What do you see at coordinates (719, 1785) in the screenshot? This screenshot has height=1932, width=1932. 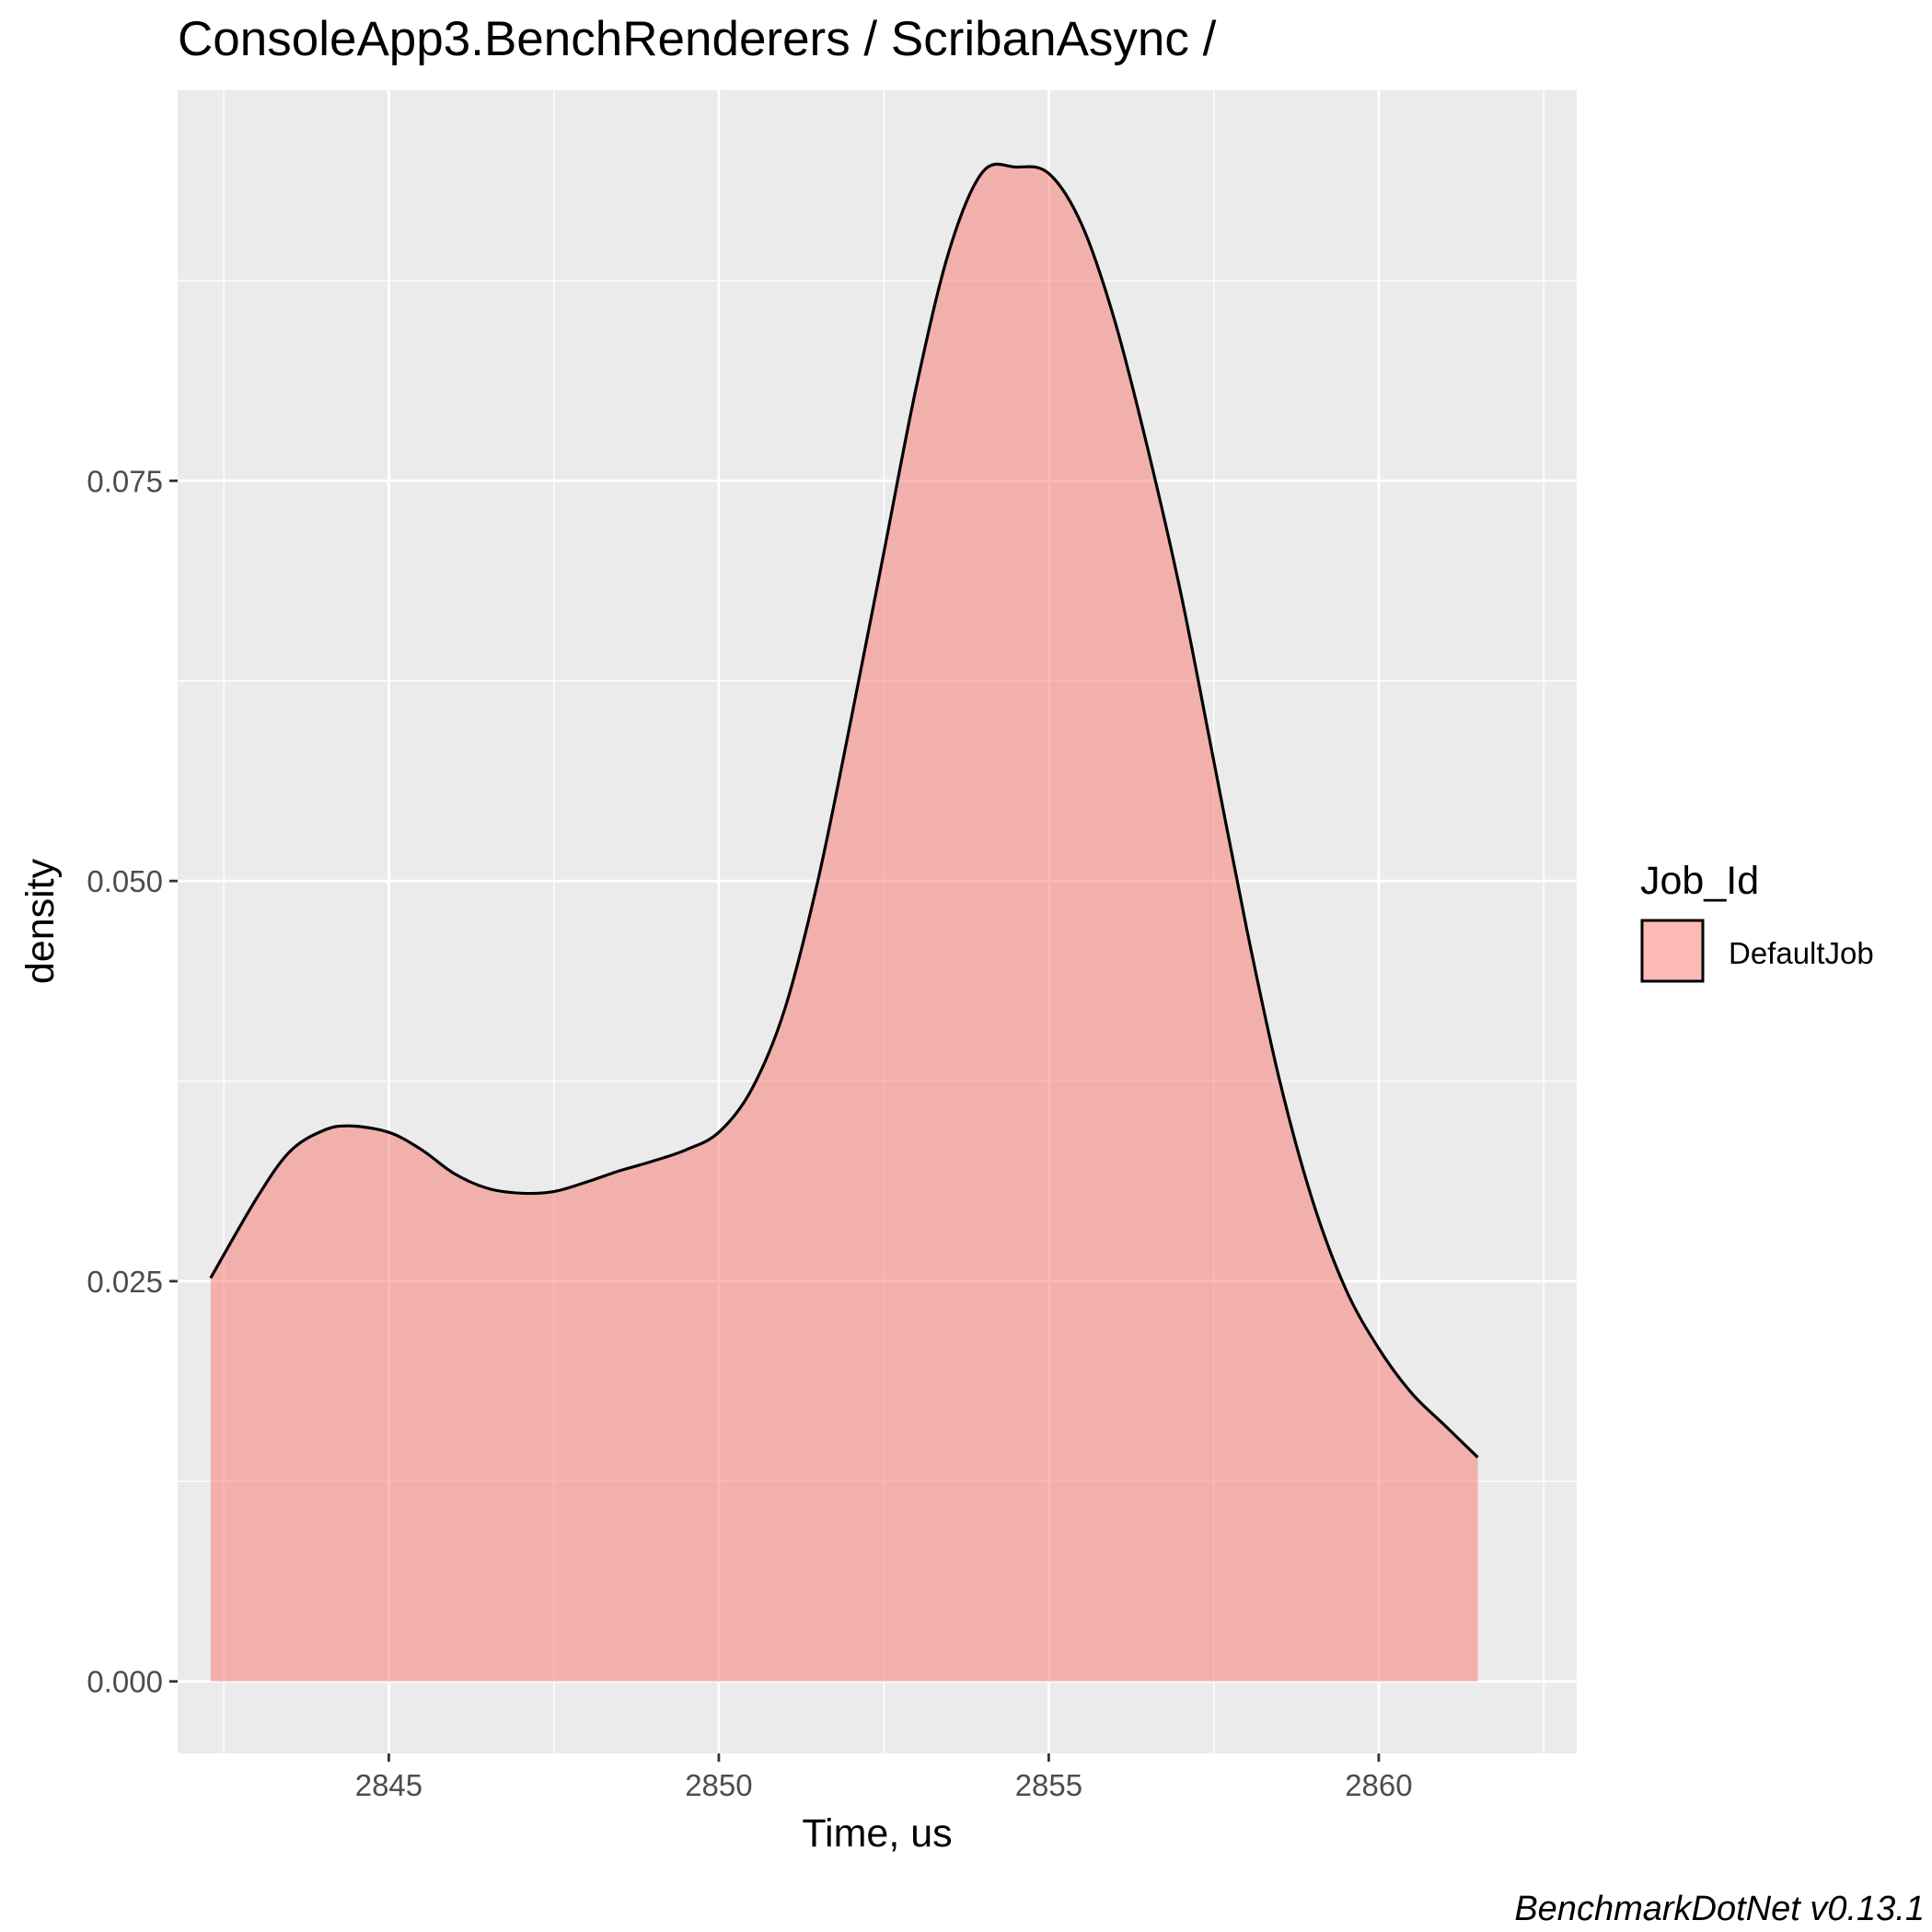 I see `x-tick-label: 2850` at bounding box center [719, 1785].